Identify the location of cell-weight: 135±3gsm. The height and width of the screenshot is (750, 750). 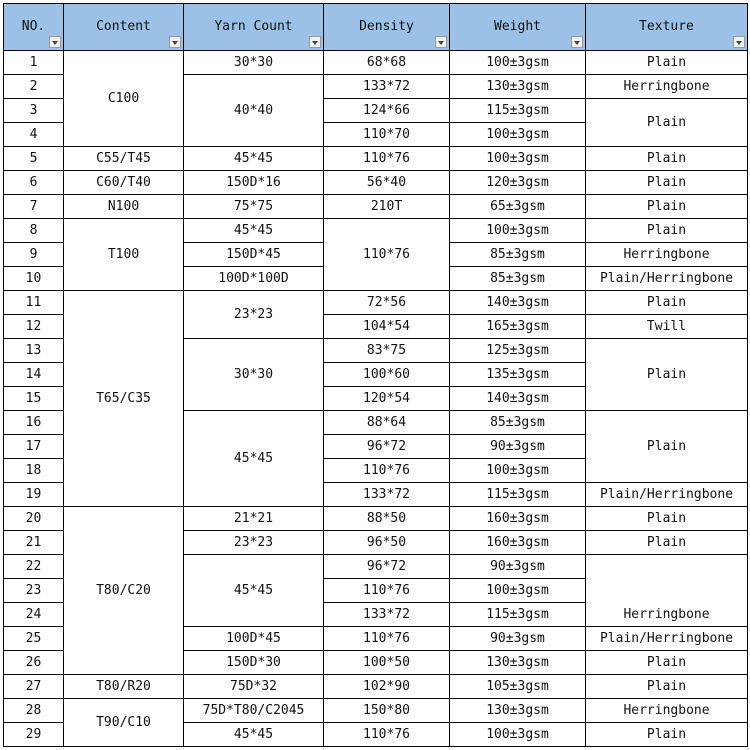
(517, 374).